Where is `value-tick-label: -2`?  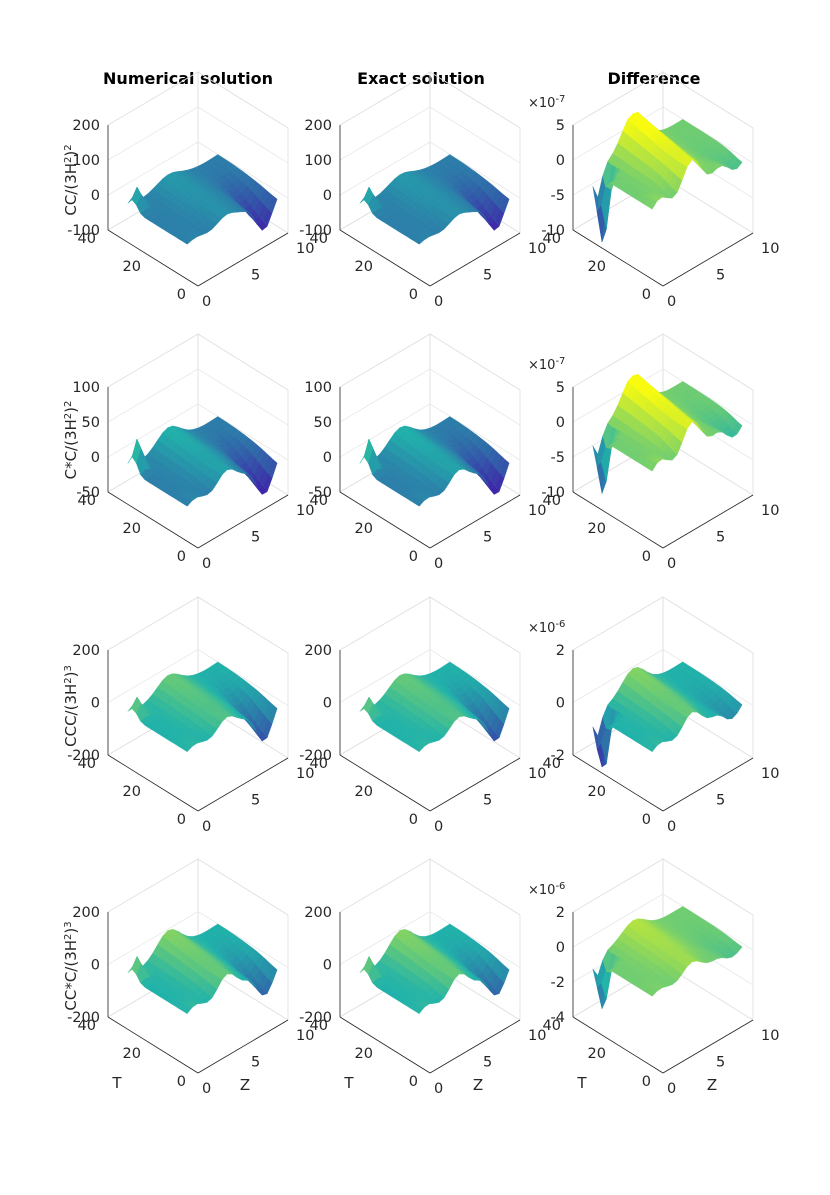 value-tick-label: -2 is located at coordinates (558, 756).